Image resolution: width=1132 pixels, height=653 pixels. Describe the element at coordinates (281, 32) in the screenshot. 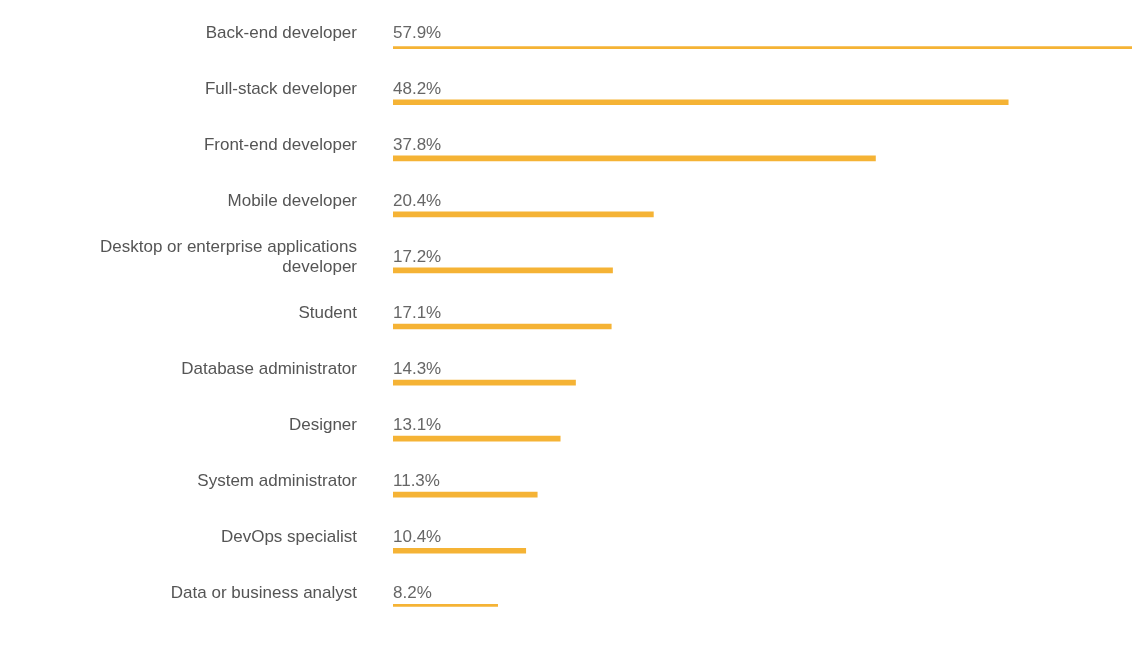

I see `y-tick-label: Back-end developer` at that location.